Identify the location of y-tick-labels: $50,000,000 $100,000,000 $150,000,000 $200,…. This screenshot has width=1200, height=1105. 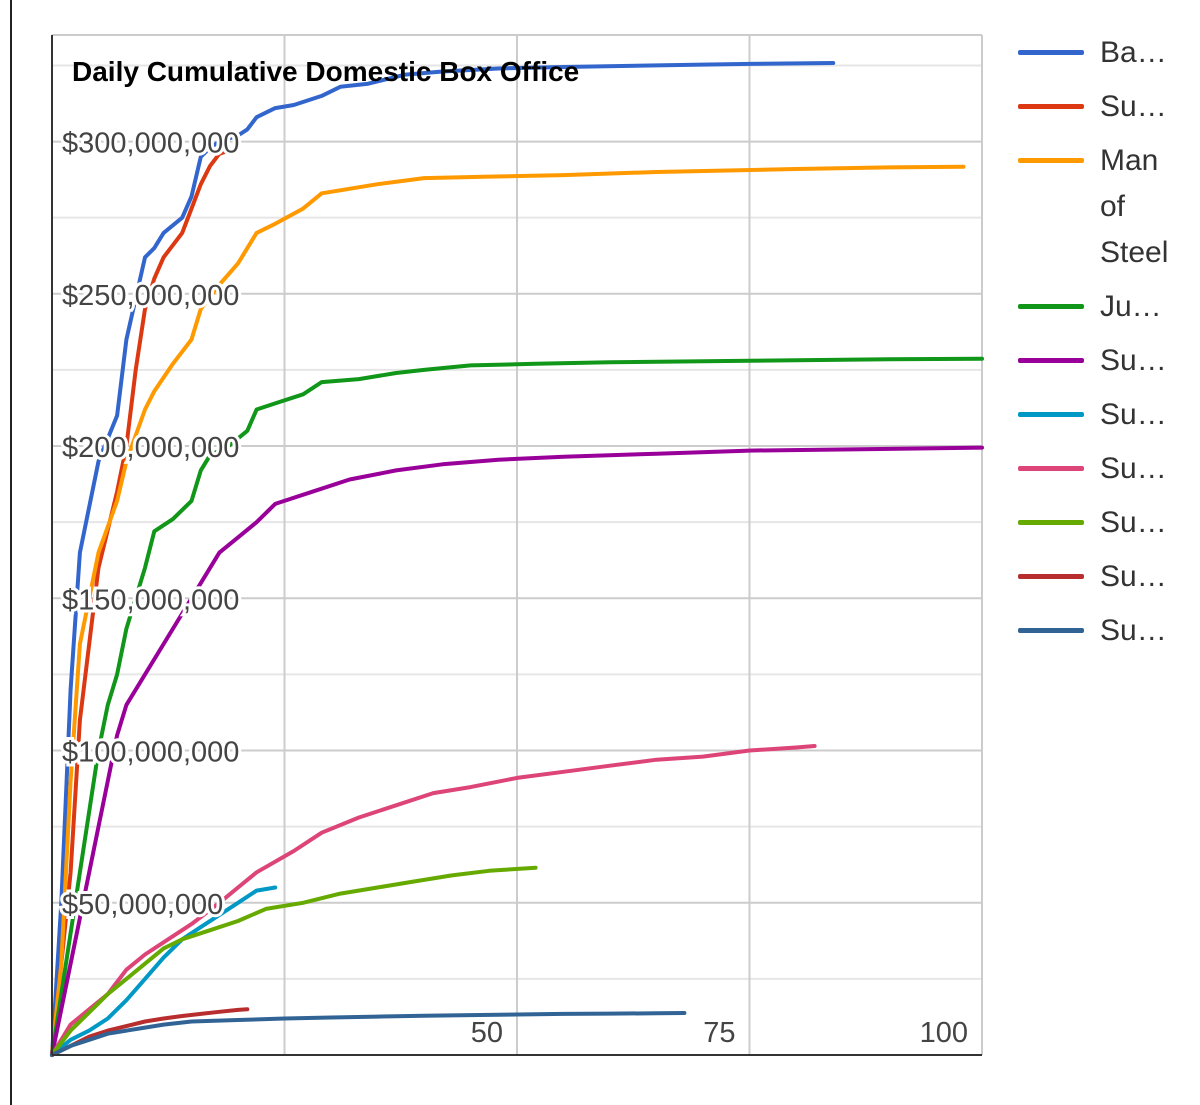
(150, 524).